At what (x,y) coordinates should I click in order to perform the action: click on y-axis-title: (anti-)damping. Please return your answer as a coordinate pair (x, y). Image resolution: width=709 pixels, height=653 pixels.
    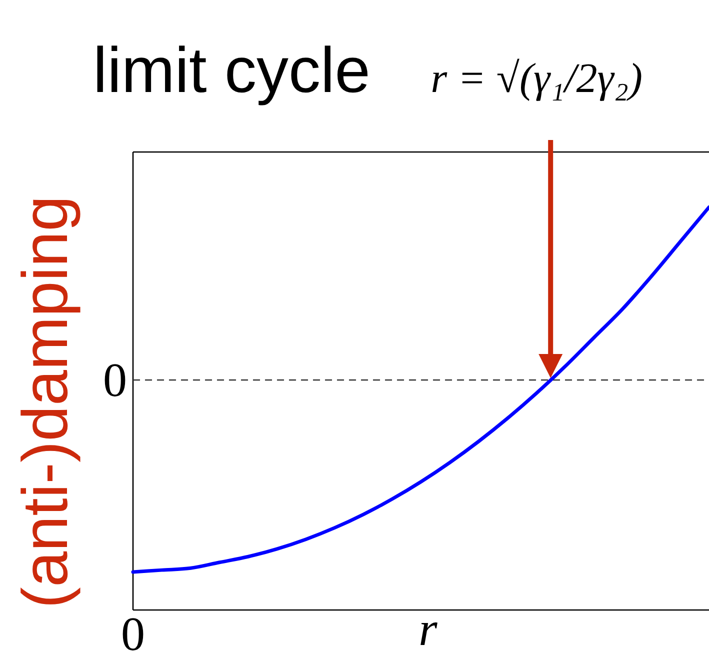
    Looking at the image, I should click on (45, 402).